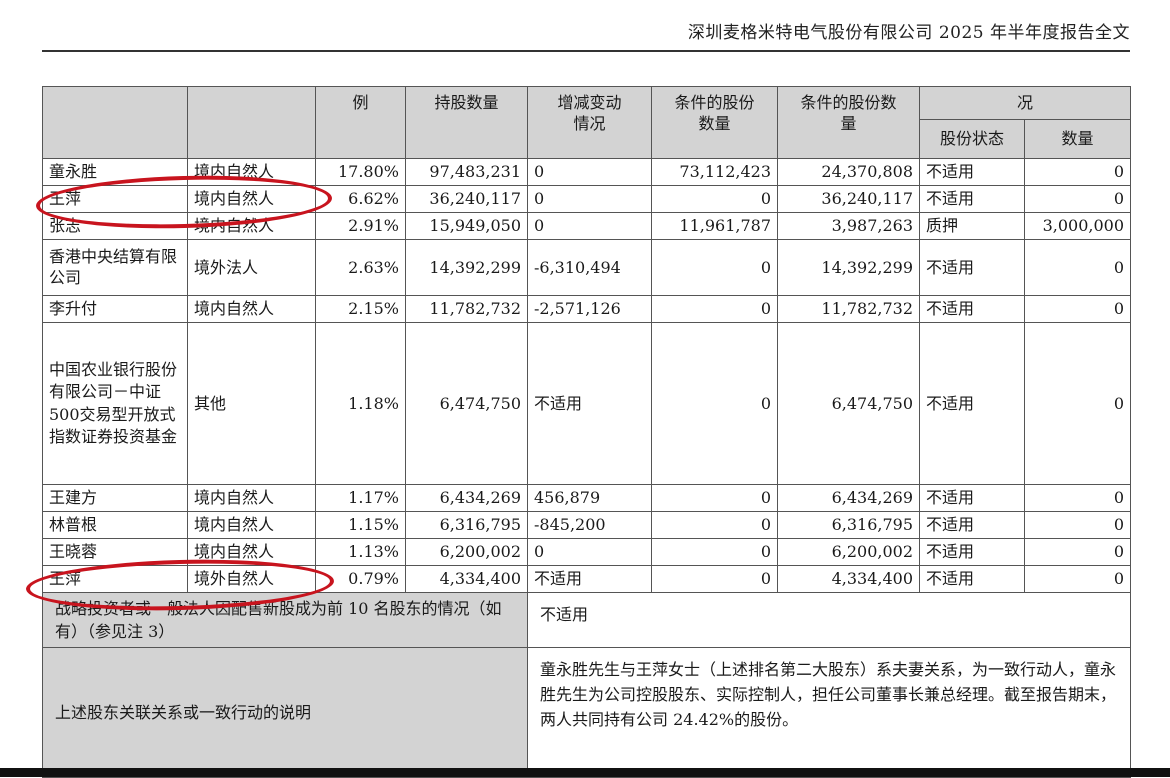 This screenshot has height=778, width=1170. I want to click on holder-restricted: 73,112,423, so click(714, 172).